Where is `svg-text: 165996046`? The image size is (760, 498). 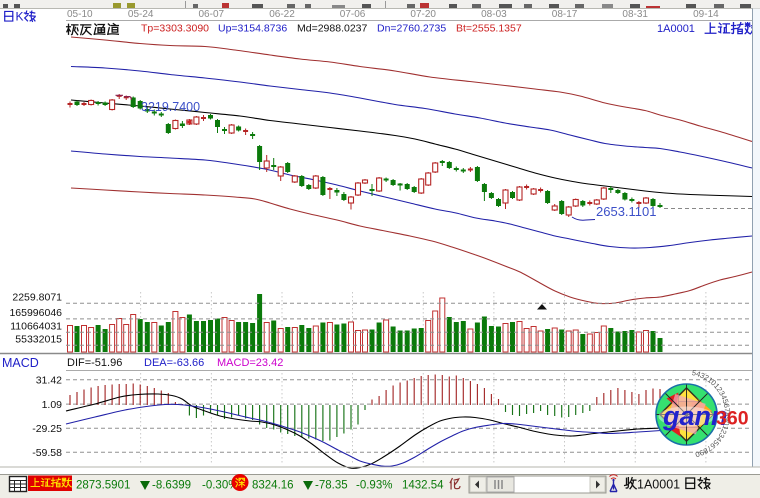
svg-text: 165996046 is located at coordinates (35, 313).